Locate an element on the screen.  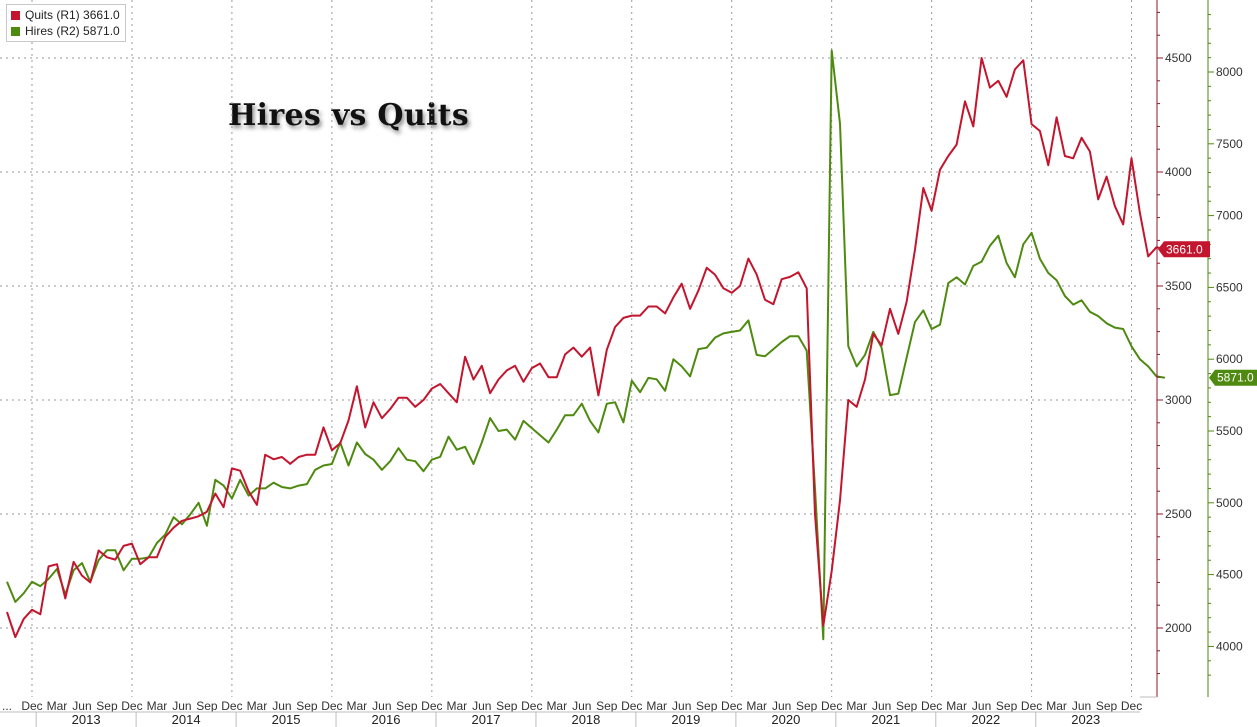
hires-last-value-tag: 5871.0 is located at coordinates (1233, 377).